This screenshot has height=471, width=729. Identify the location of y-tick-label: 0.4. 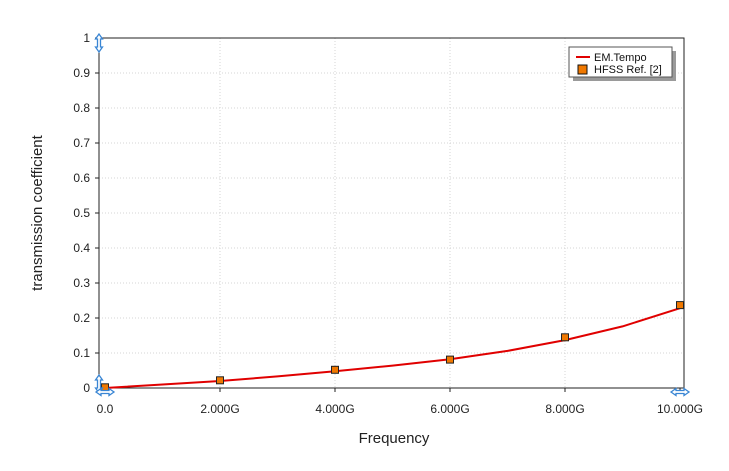
(81, 248).